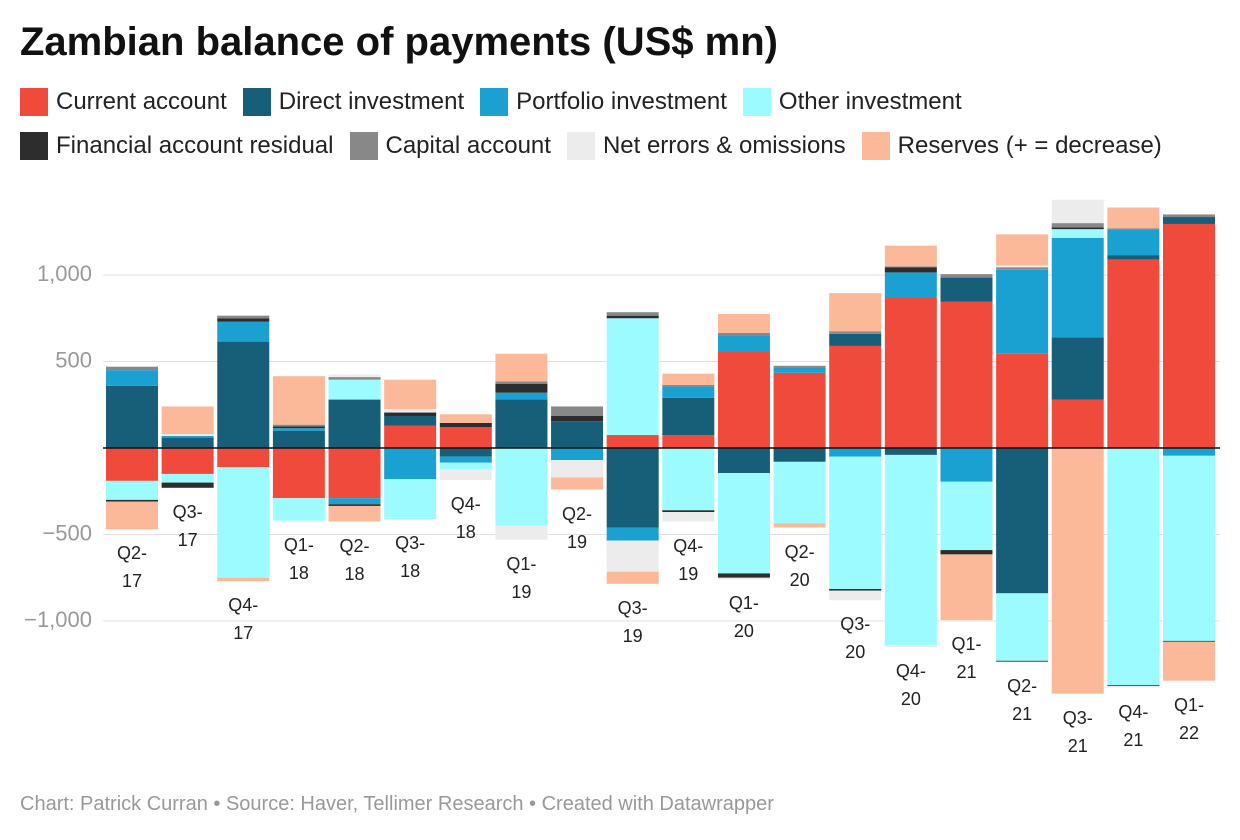 The width and height of the screenshot is (1240, 840). What do you see at coordinates (1029, 145) in the screenshot?
I see `legend-label: Reserves (+ = decrease)` at bounding box center [1029, 145].